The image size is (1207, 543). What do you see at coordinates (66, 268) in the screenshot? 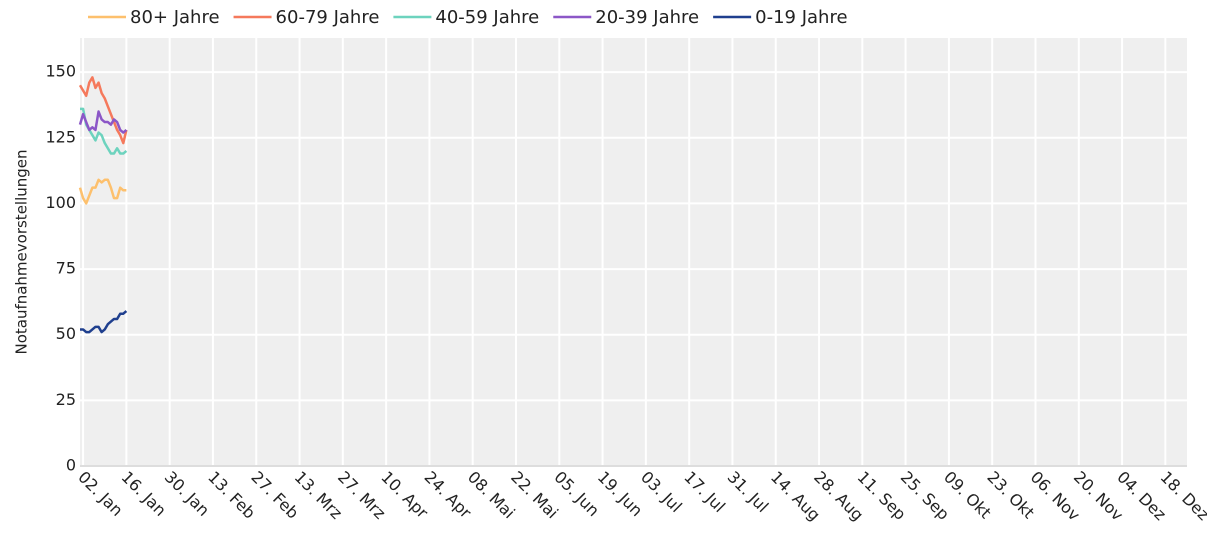
I see `y-tick-label: 75` at bounding box center [66, 268].